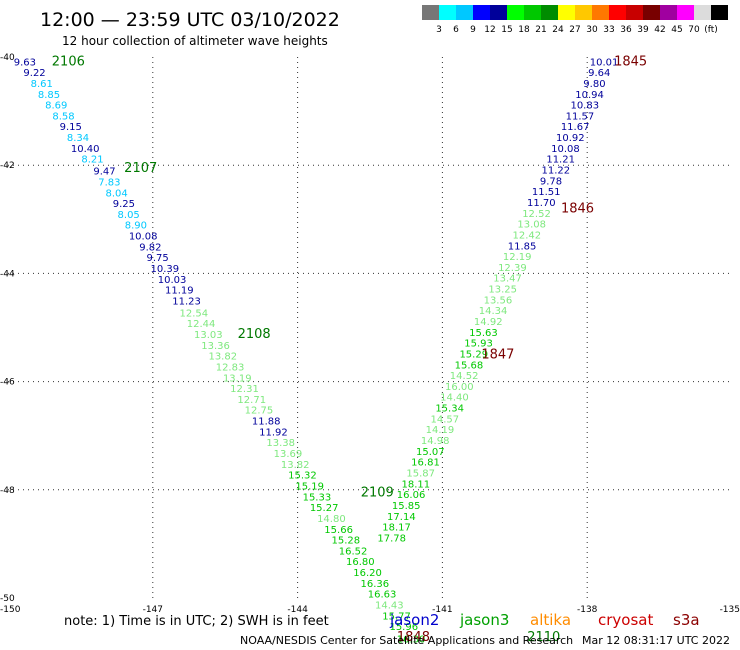  Describe the element at coordinates (136, 226) in the screenshot. I see `swh-value: 8.90` at that location.